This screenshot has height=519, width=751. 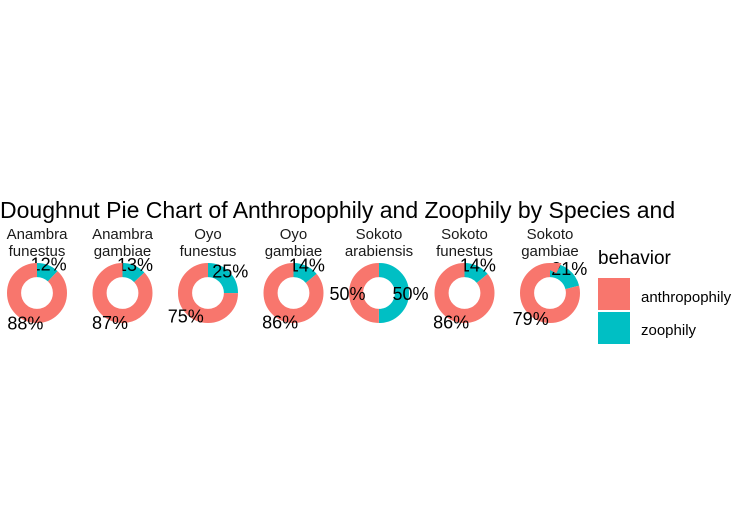 What do you see at coordinates (410, 294) in the screenshot?
I see `slice-label-zoophily: 50%` at bounding box center [410, 294].